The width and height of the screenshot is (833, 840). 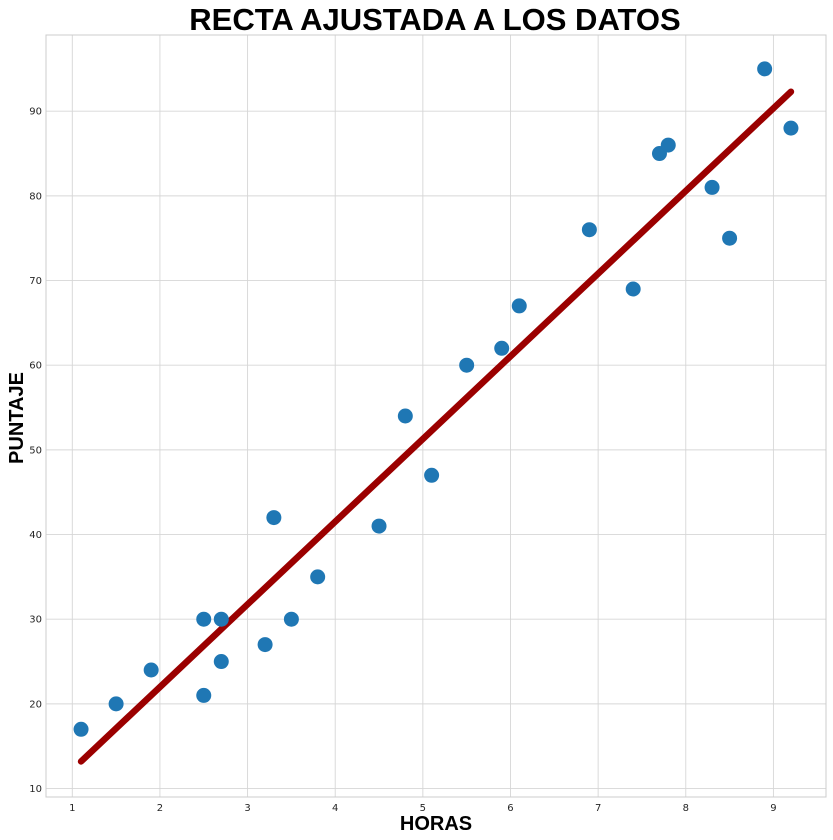 I want to click on x-tick-label: 6, so click(x=510, y=808).